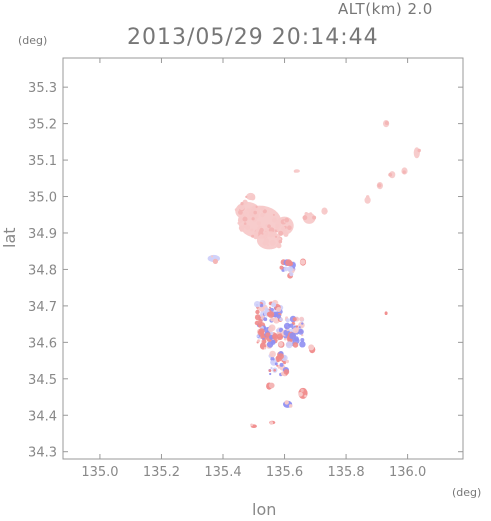 The height and width of the screenshot is (521, 491). I want to click on y-tick-label: 34.4, so click(42, 416).